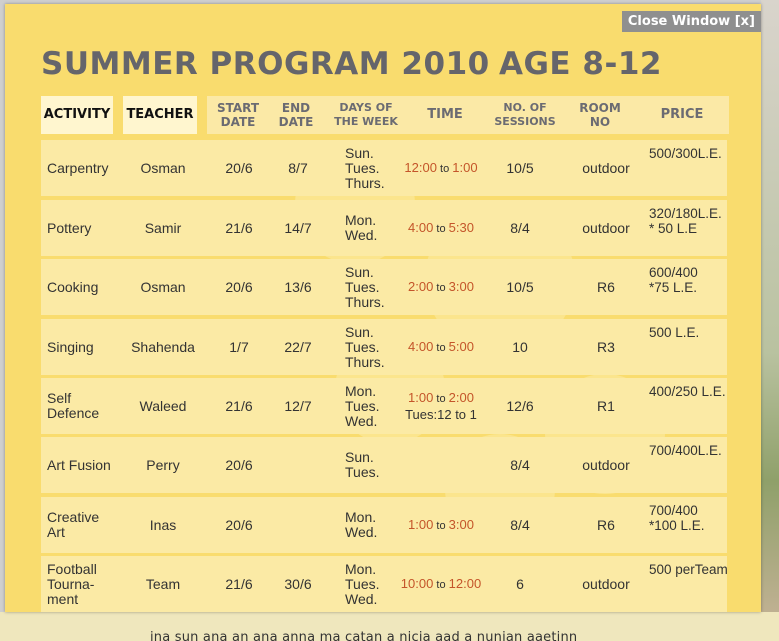 The height and width of the screenshot is (641, 779). I want to click on days-cell: Mon. Wed., so click(361, 227).